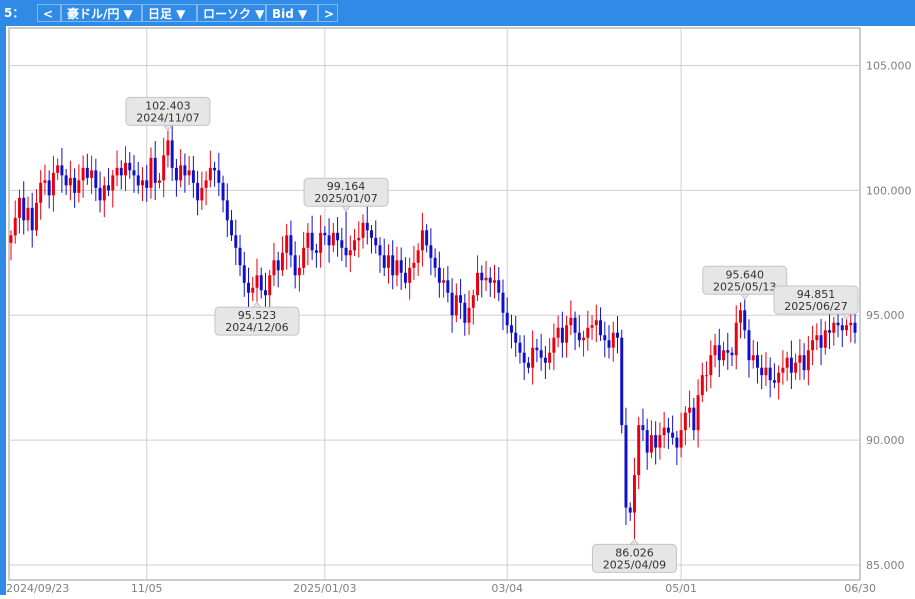 The image size is (915, 599). I want to click on callout-date: 2025/04/09, so click(634, 564).